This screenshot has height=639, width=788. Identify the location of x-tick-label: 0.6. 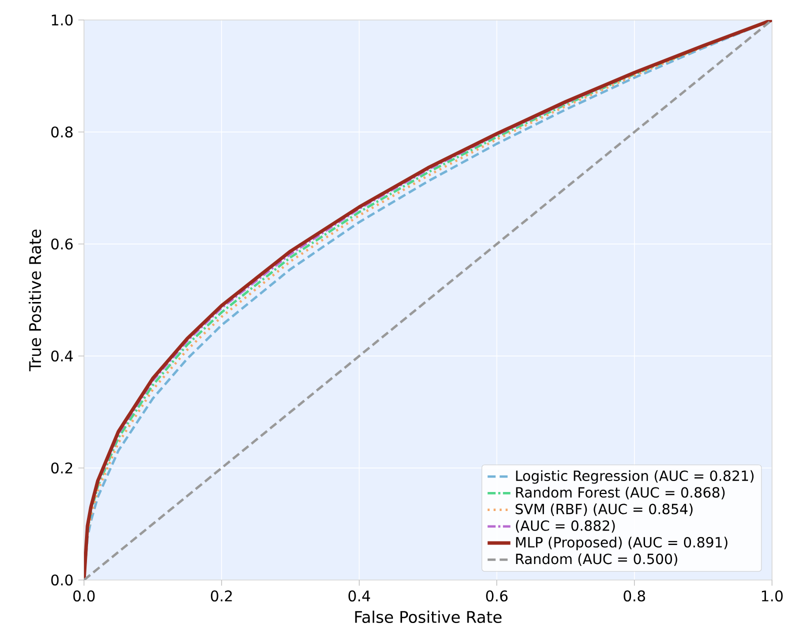
(497, 596).